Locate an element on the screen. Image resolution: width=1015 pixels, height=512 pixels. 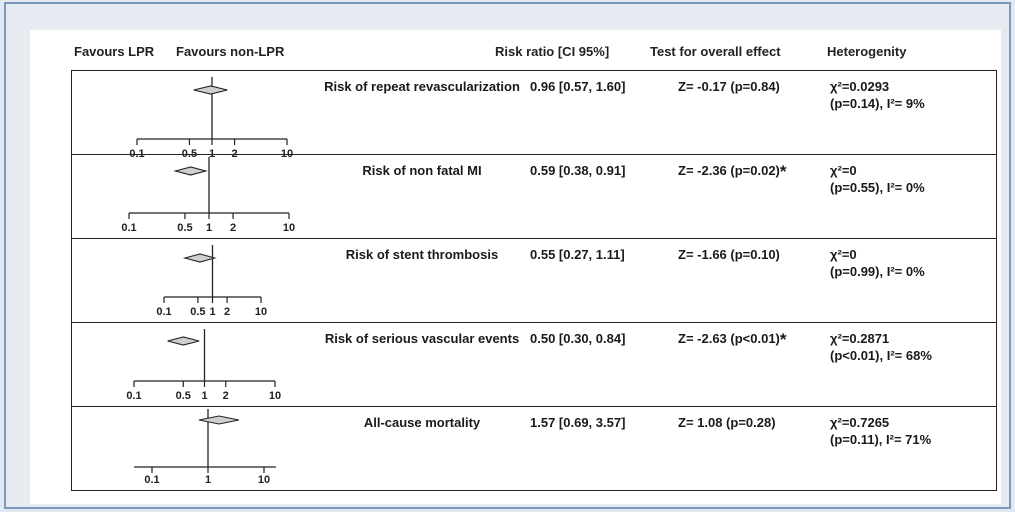
header-favours-lpr: Favours LPR is located at coordinates (114, 51).